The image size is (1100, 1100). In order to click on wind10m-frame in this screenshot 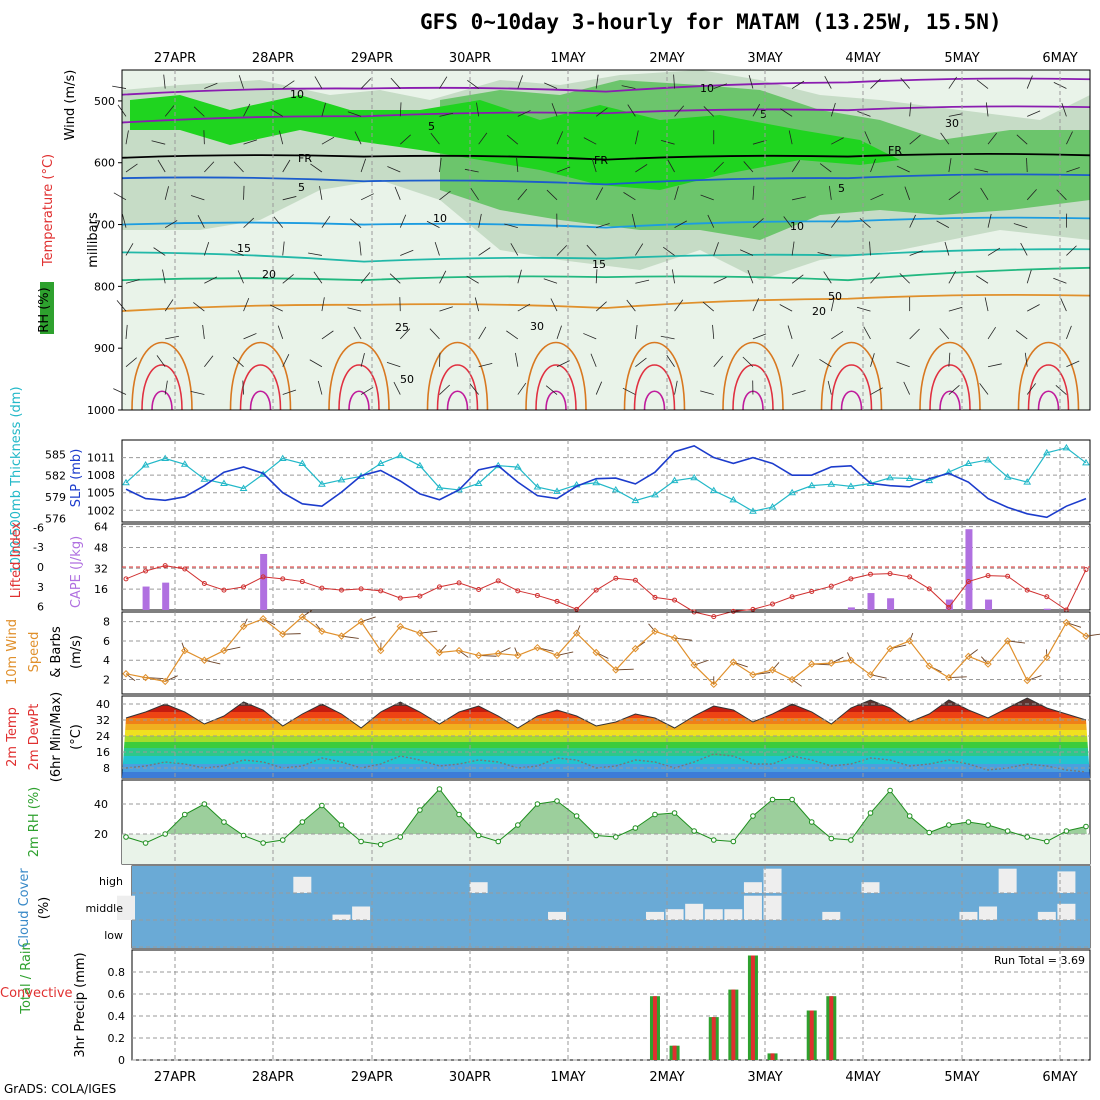, I will do `click(606, 653)`.